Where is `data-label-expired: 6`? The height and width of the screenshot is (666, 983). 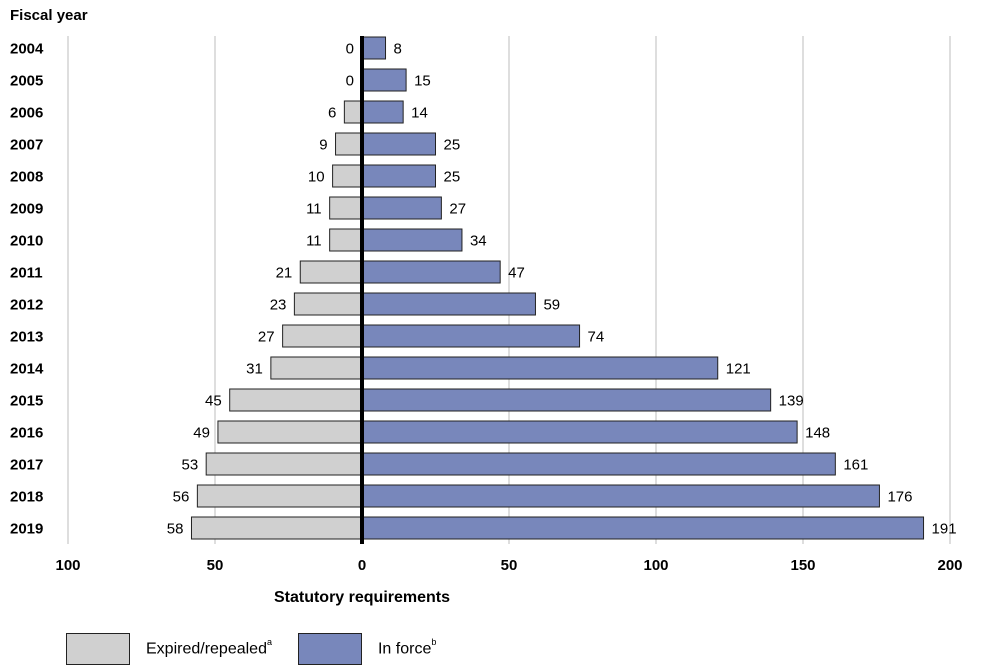 data-label-expired: 6 is located at coordinates (332, 113).